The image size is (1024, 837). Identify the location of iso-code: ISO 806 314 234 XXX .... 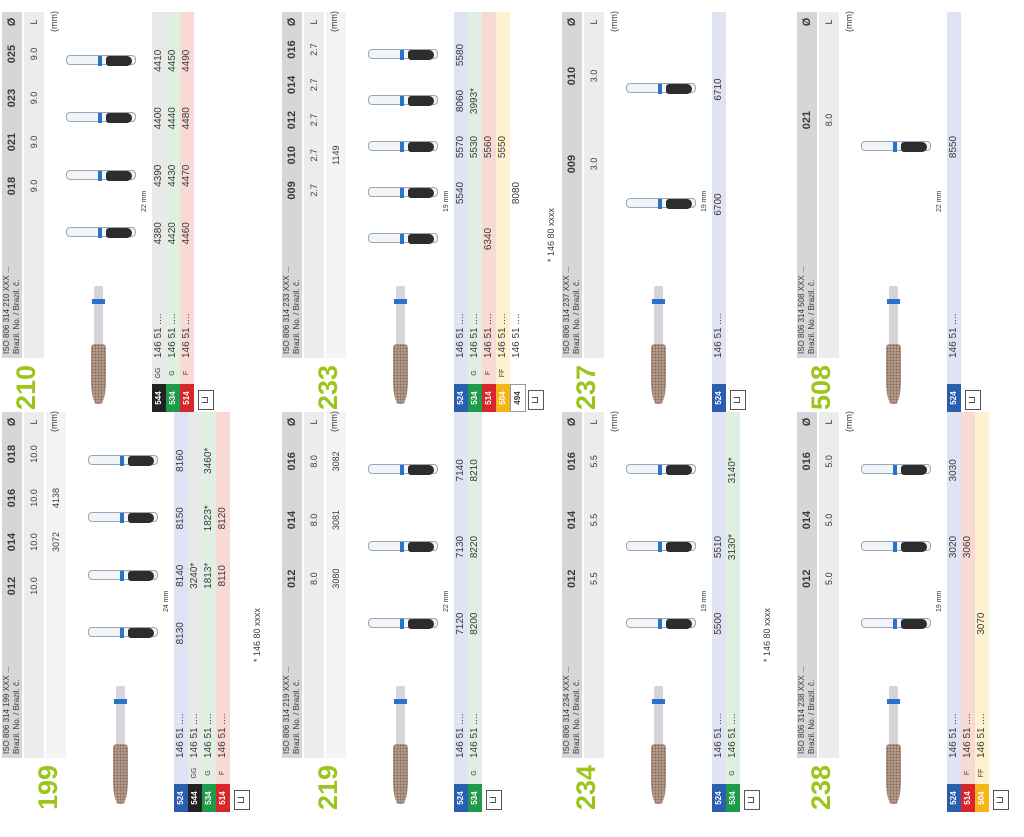
(566, 710).